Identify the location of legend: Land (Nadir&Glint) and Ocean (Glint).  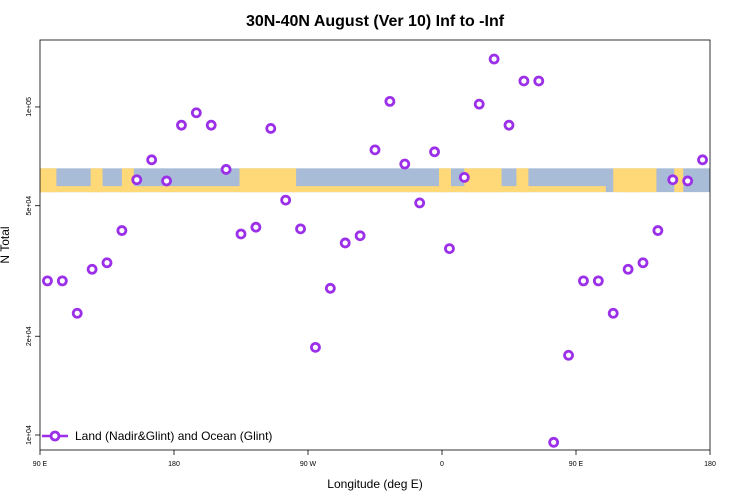
(157, 436).